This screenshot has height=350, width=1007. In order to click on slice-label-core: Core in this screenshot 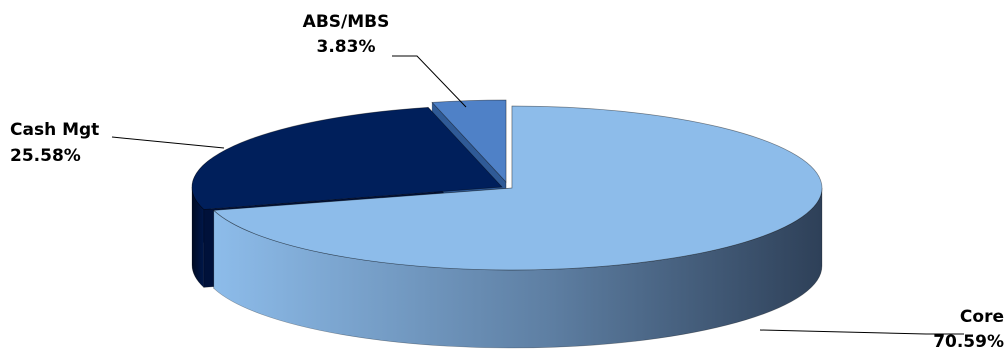, I will do `click(982, 317)`.